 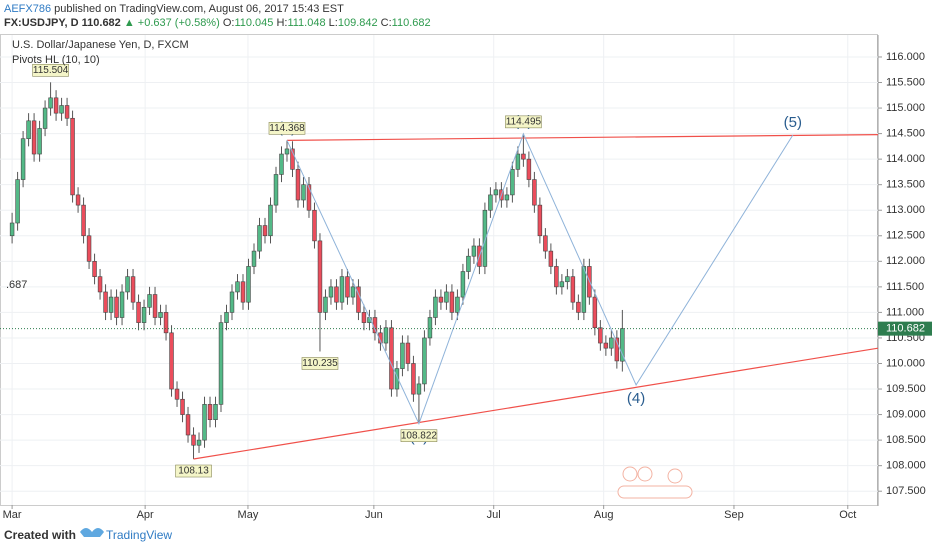 I want to click on y-tick-label: 113.000, so click(x=905, y=210).